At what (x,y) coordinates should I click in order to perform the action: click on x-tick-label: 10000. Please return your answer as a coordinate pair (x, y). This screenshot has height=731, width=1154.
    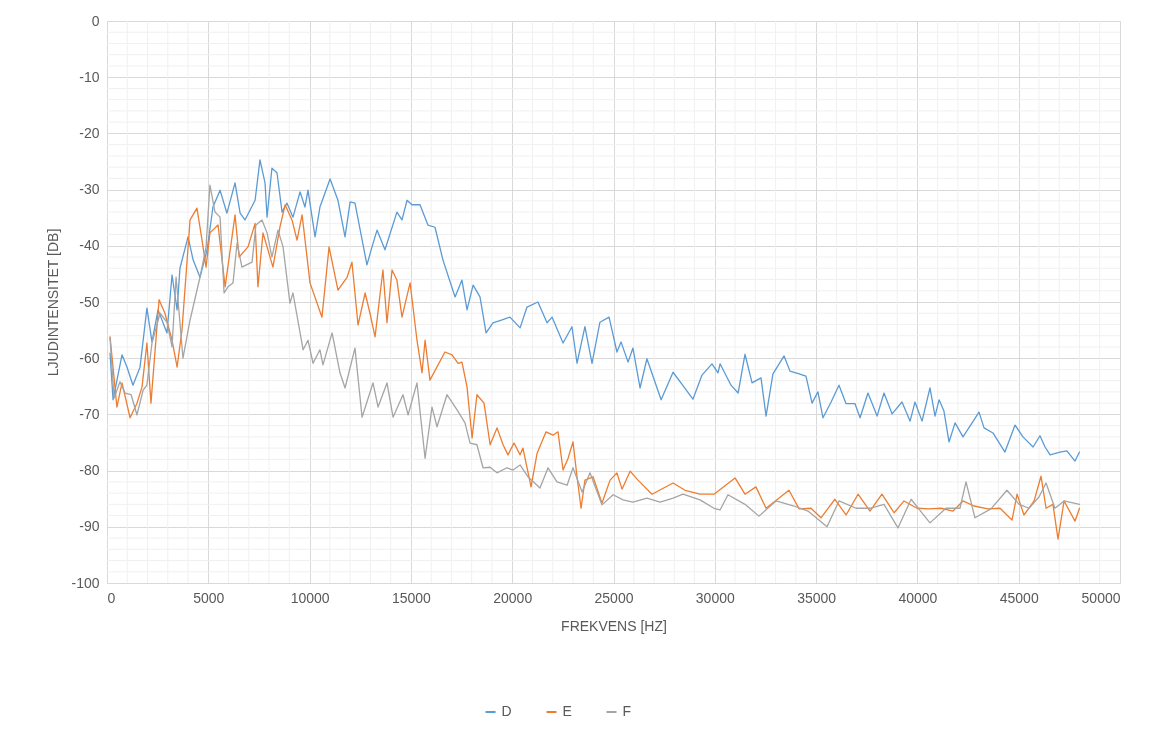
    Looking at the image, I should click on (310, 597).